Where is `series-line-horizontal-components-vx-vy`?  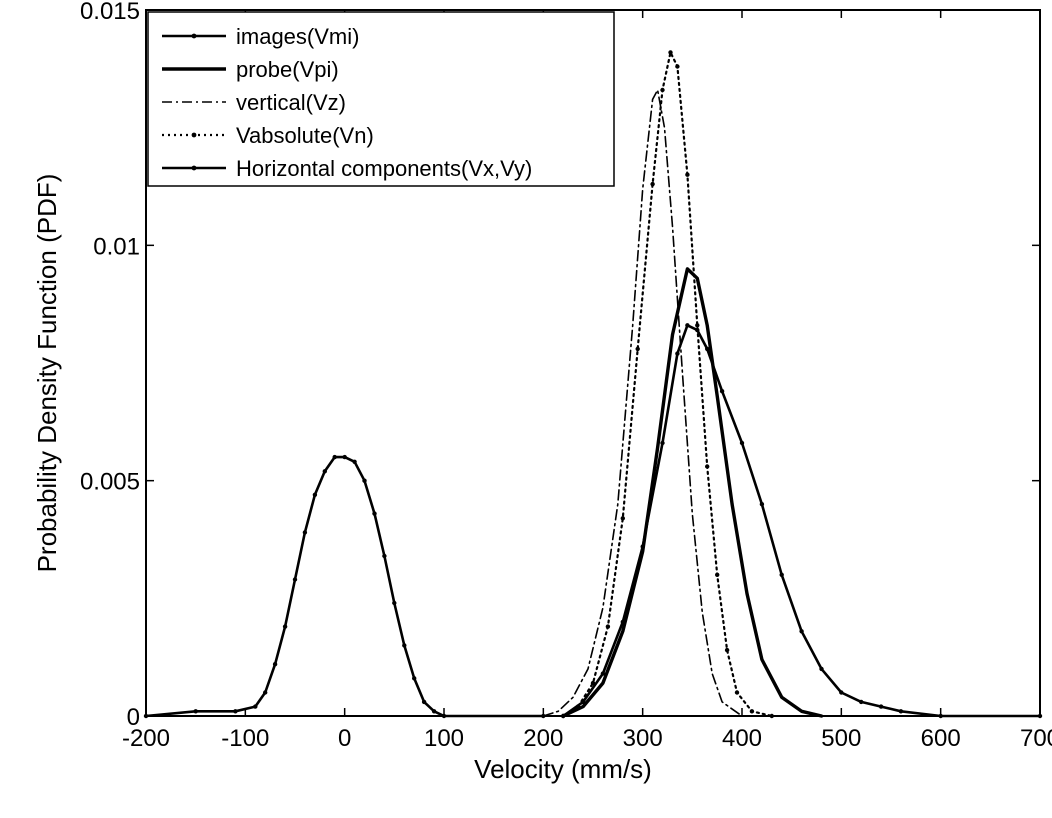 series-line-horizontal-components-vx-vy is located at coordinates (344, 586).